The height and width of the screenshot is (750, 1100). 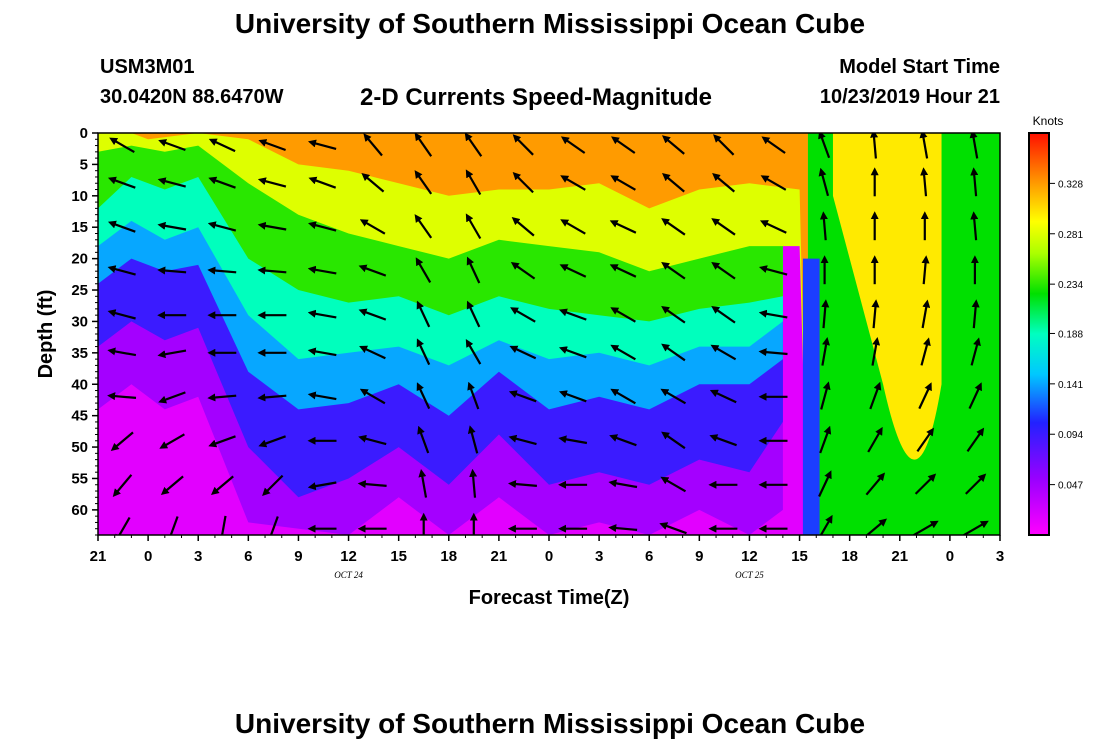 I want to click on y-tick-label: 5, so click(x=84, y=164).